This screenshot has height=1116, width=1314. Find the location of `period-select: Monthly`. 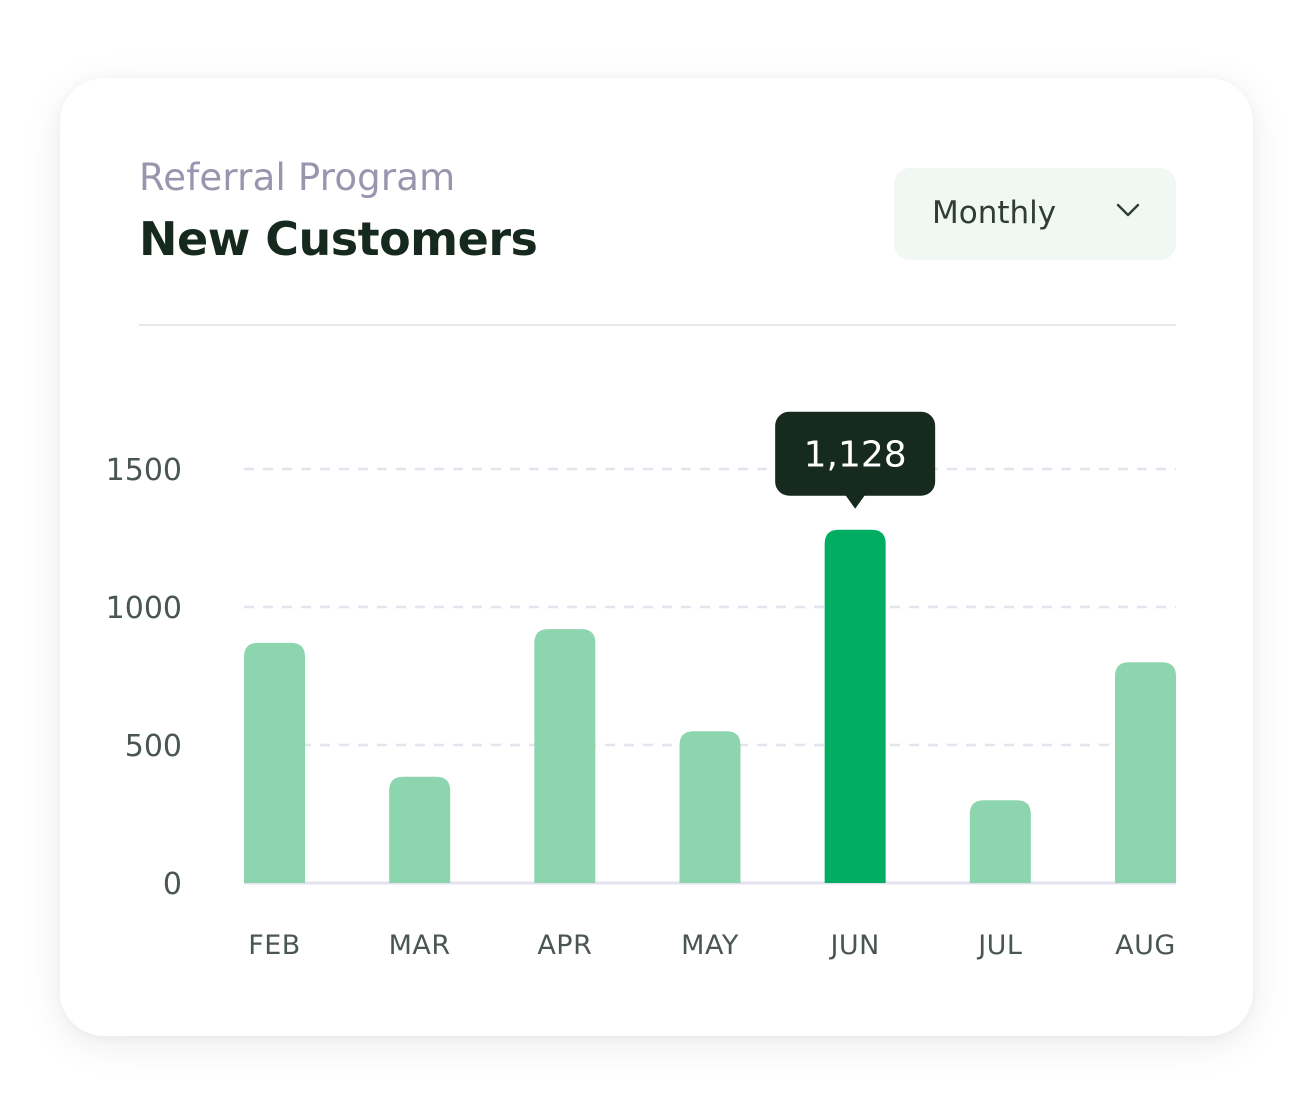

period-select: Monthly is located at coordinates (1035, 214).